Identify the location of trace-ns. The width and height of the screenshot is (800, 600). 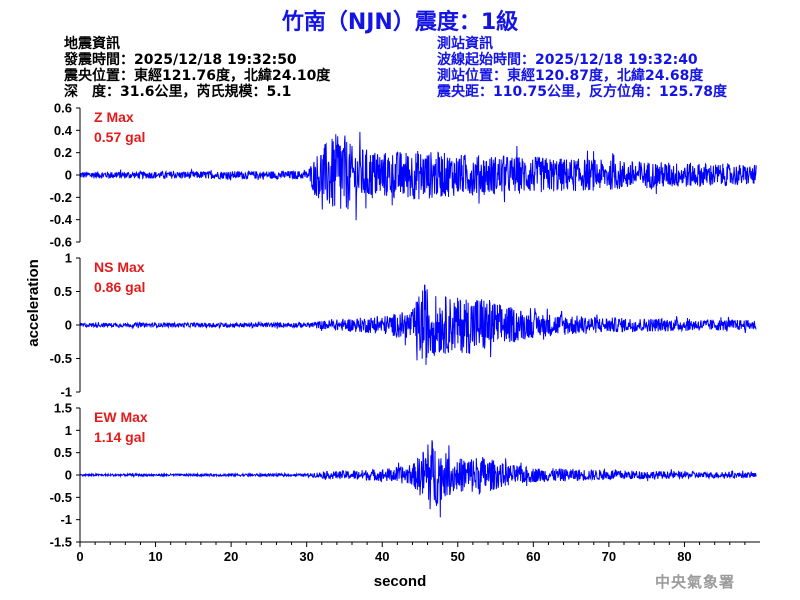
(418, 324).